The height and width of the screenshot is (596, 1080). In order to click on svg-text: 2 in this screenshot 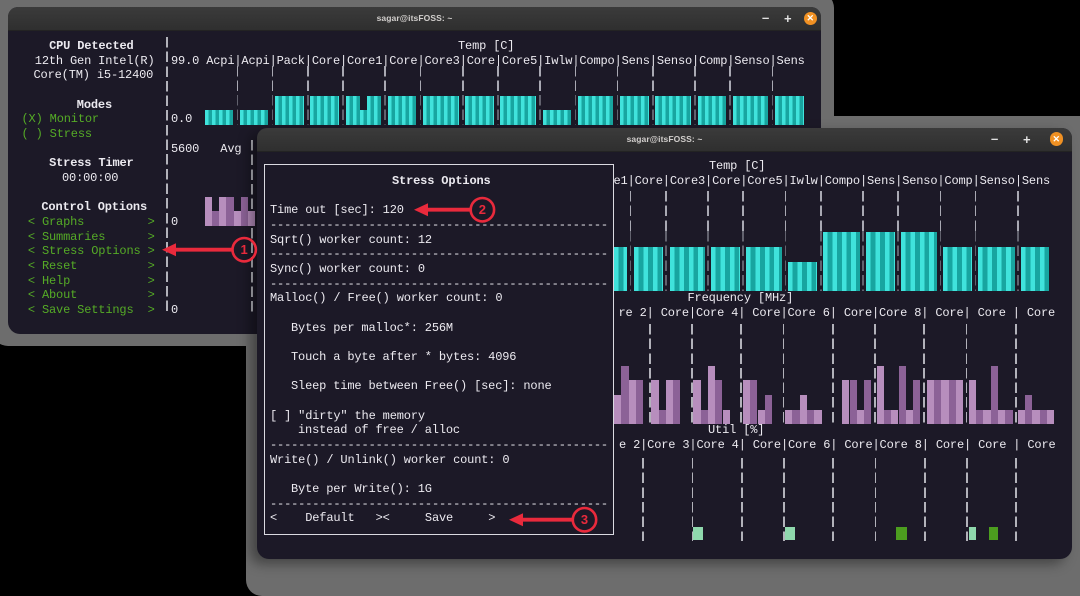, I will do `click(481, 209)`.